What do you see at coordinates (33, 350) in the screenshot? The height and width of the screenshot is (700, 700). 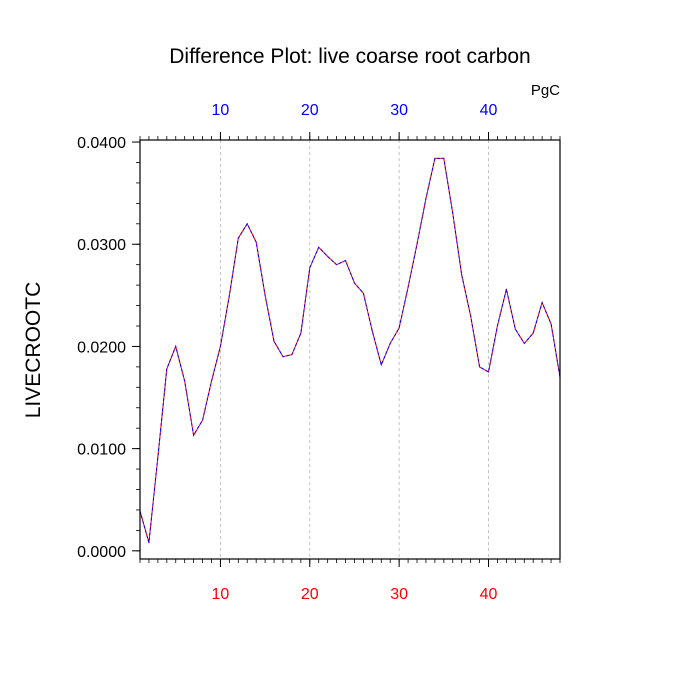 I see `y-axis-label: LIVECROOTC` at bounding box center [33, 350].